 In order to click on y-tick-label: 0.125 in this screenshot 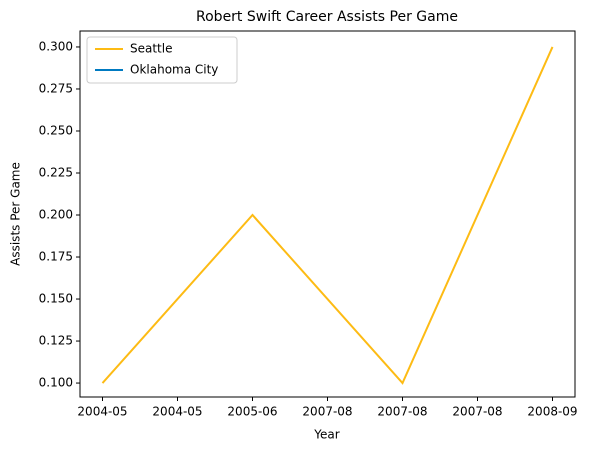, I will do `click(56, 341)`.